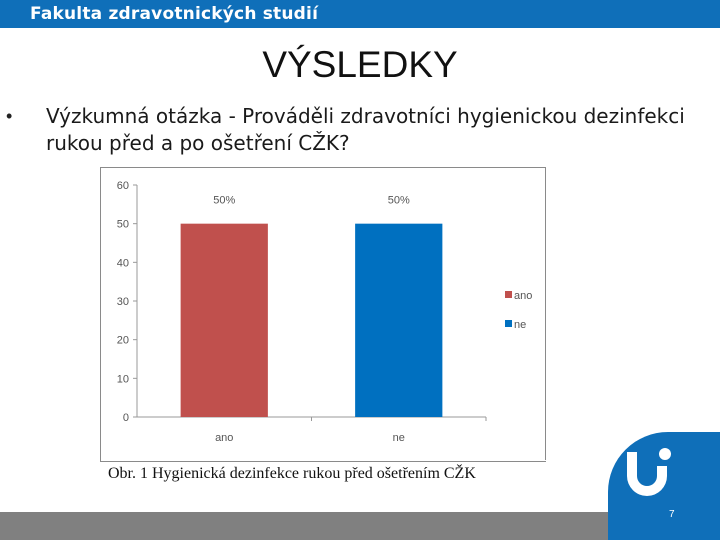 The image size is (720, 540). Describe the element at coordinates (126, 418) in the screenshot. I see `y-tick-label: 0` at that location.